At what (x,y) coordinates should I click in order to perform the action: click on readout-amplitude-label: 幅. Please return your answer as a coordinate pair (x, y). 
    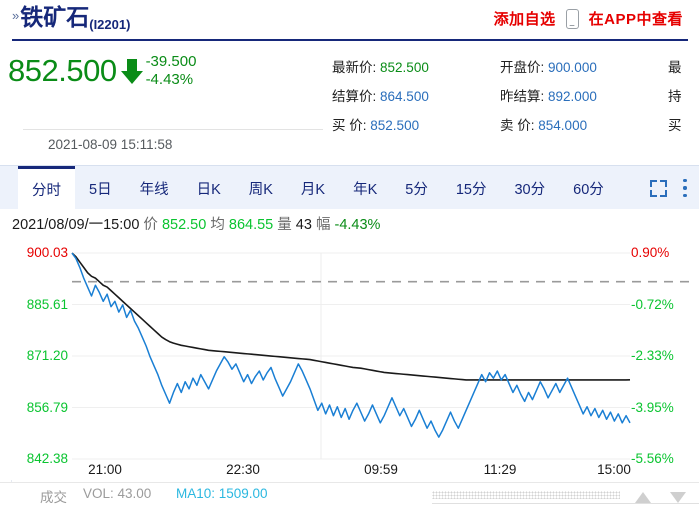
    Looking at the image, I should click on (323, 225).